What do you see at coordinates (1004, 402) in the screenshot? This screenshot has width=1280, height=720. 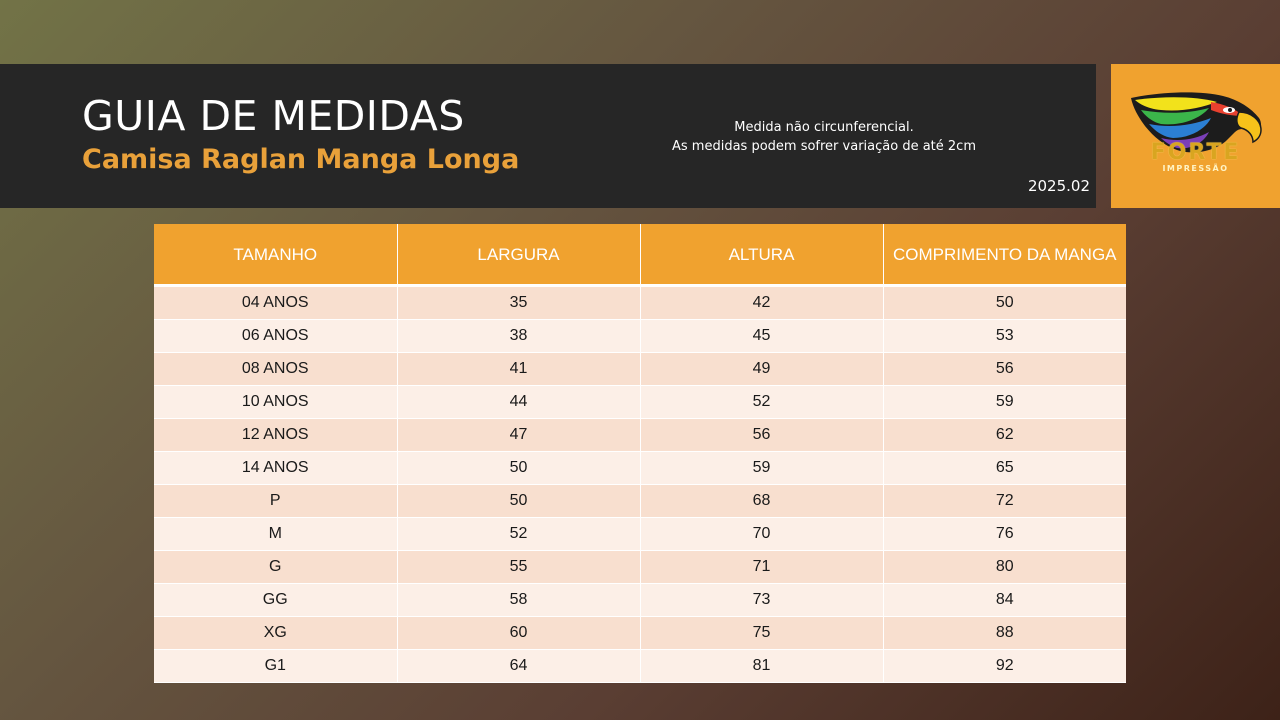 I see `table-cell-sleeve-length: 59` at bounding box center [1004, 402].